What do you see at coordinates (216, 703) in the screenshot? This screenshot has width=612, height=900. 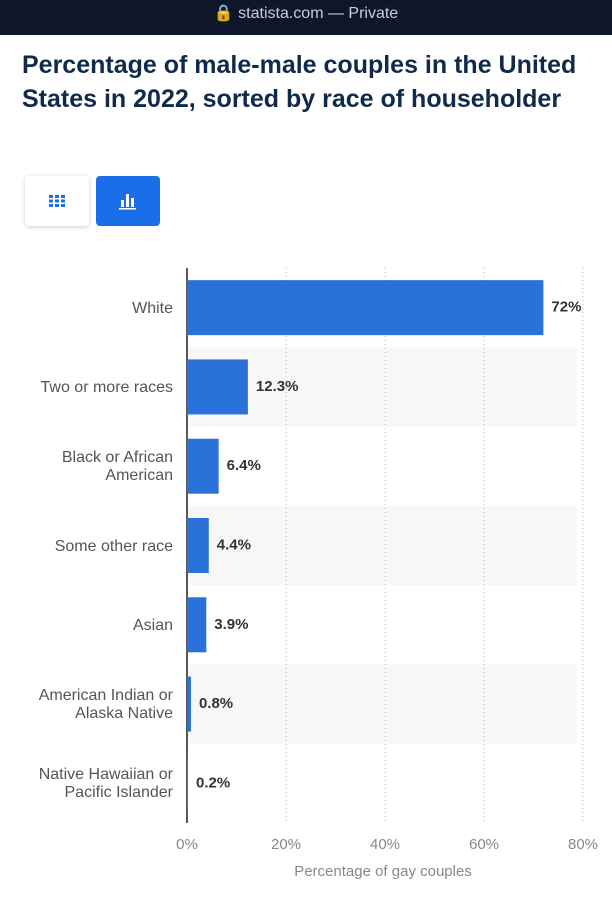 I see `value-label: 0.8%` at bounding box center [216, 703].